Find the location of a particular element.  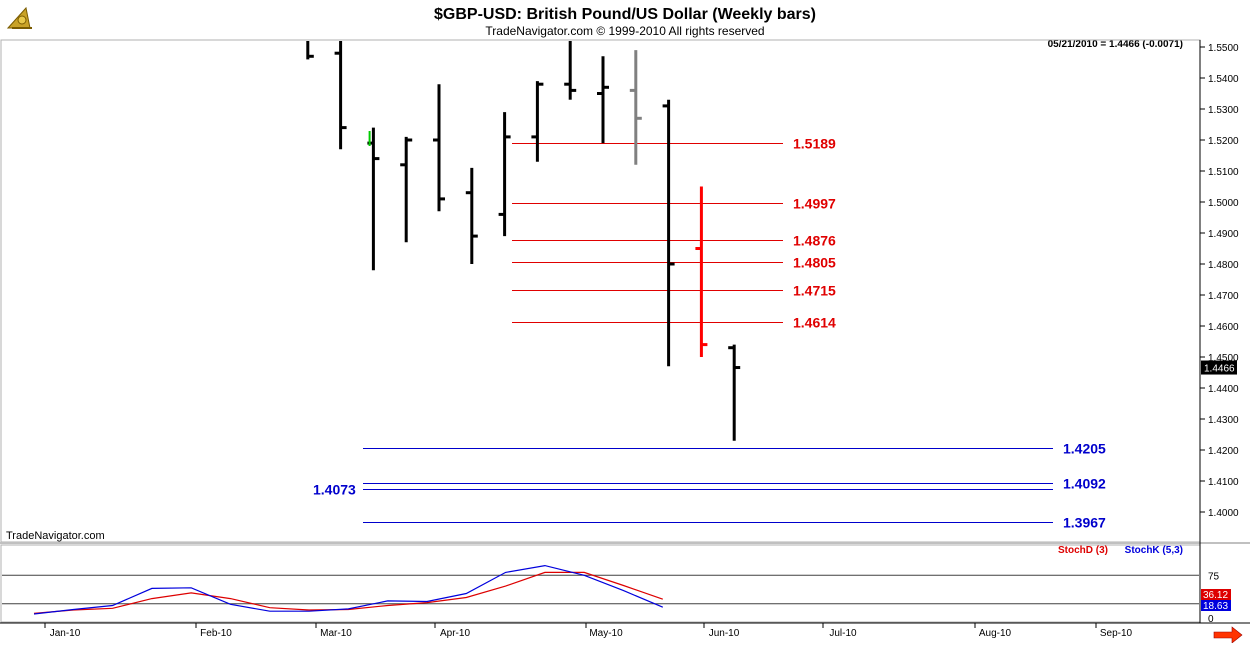

stoch-k-value-box is located at coordinates (1216, 605).